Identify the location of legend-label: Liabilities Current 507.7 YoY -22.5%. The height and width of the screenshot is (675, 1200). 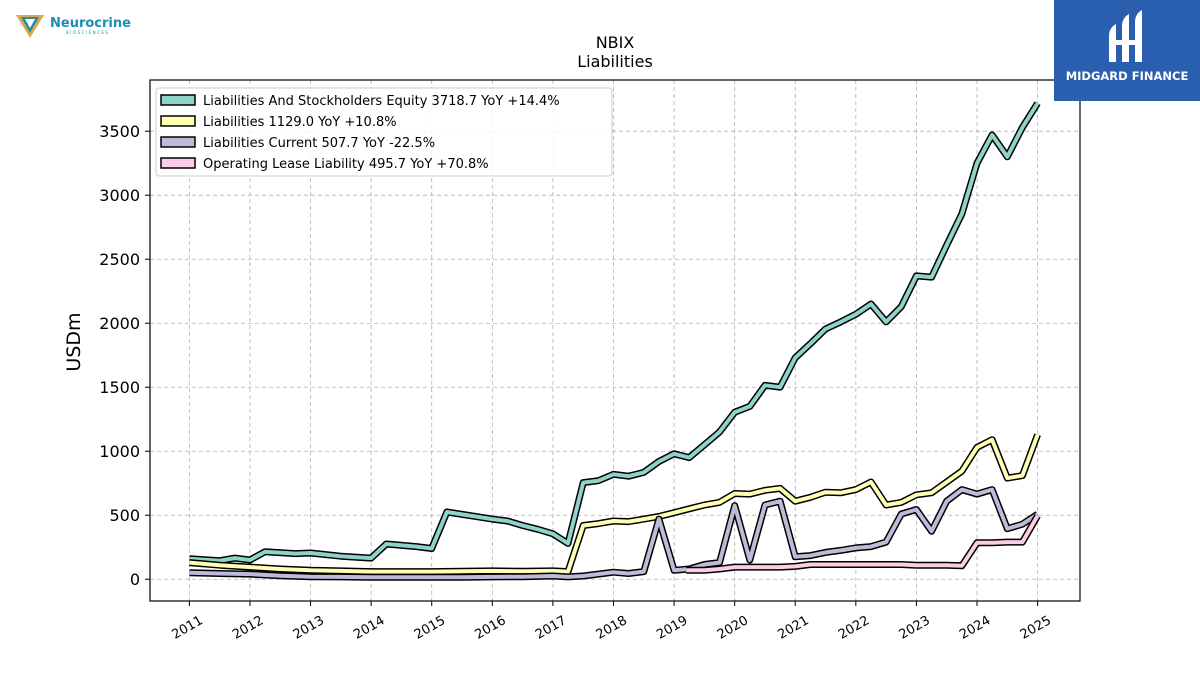
(319, 143).